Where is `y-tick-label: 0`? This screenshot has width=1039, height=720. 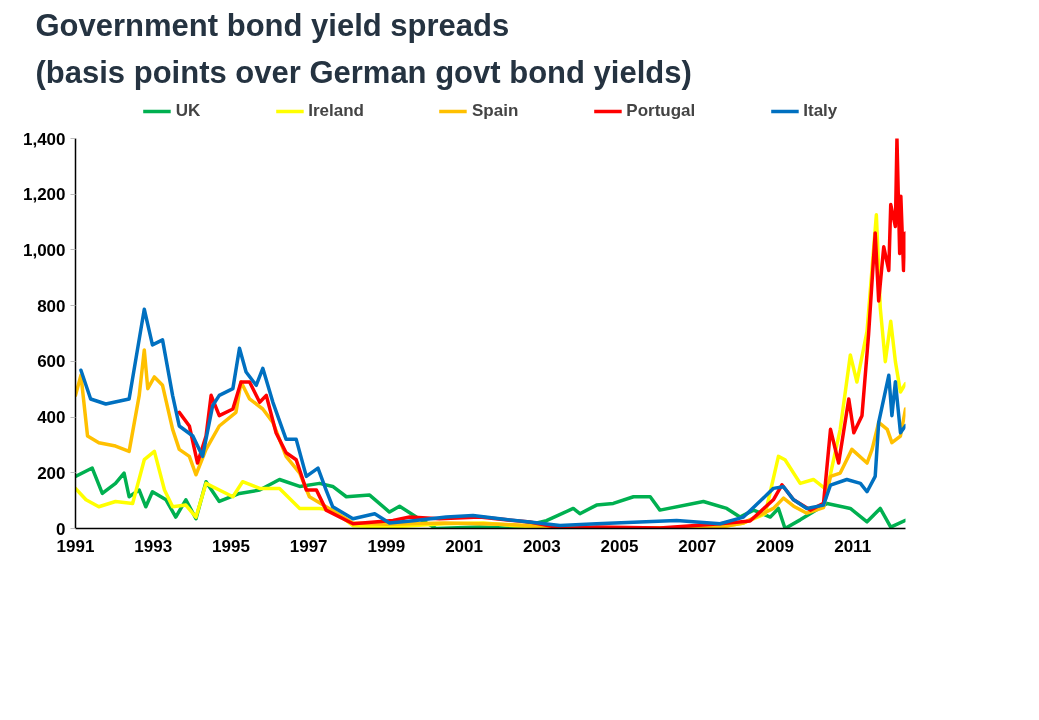 y-tick-label: 0 is located at coordinates (61, 529).